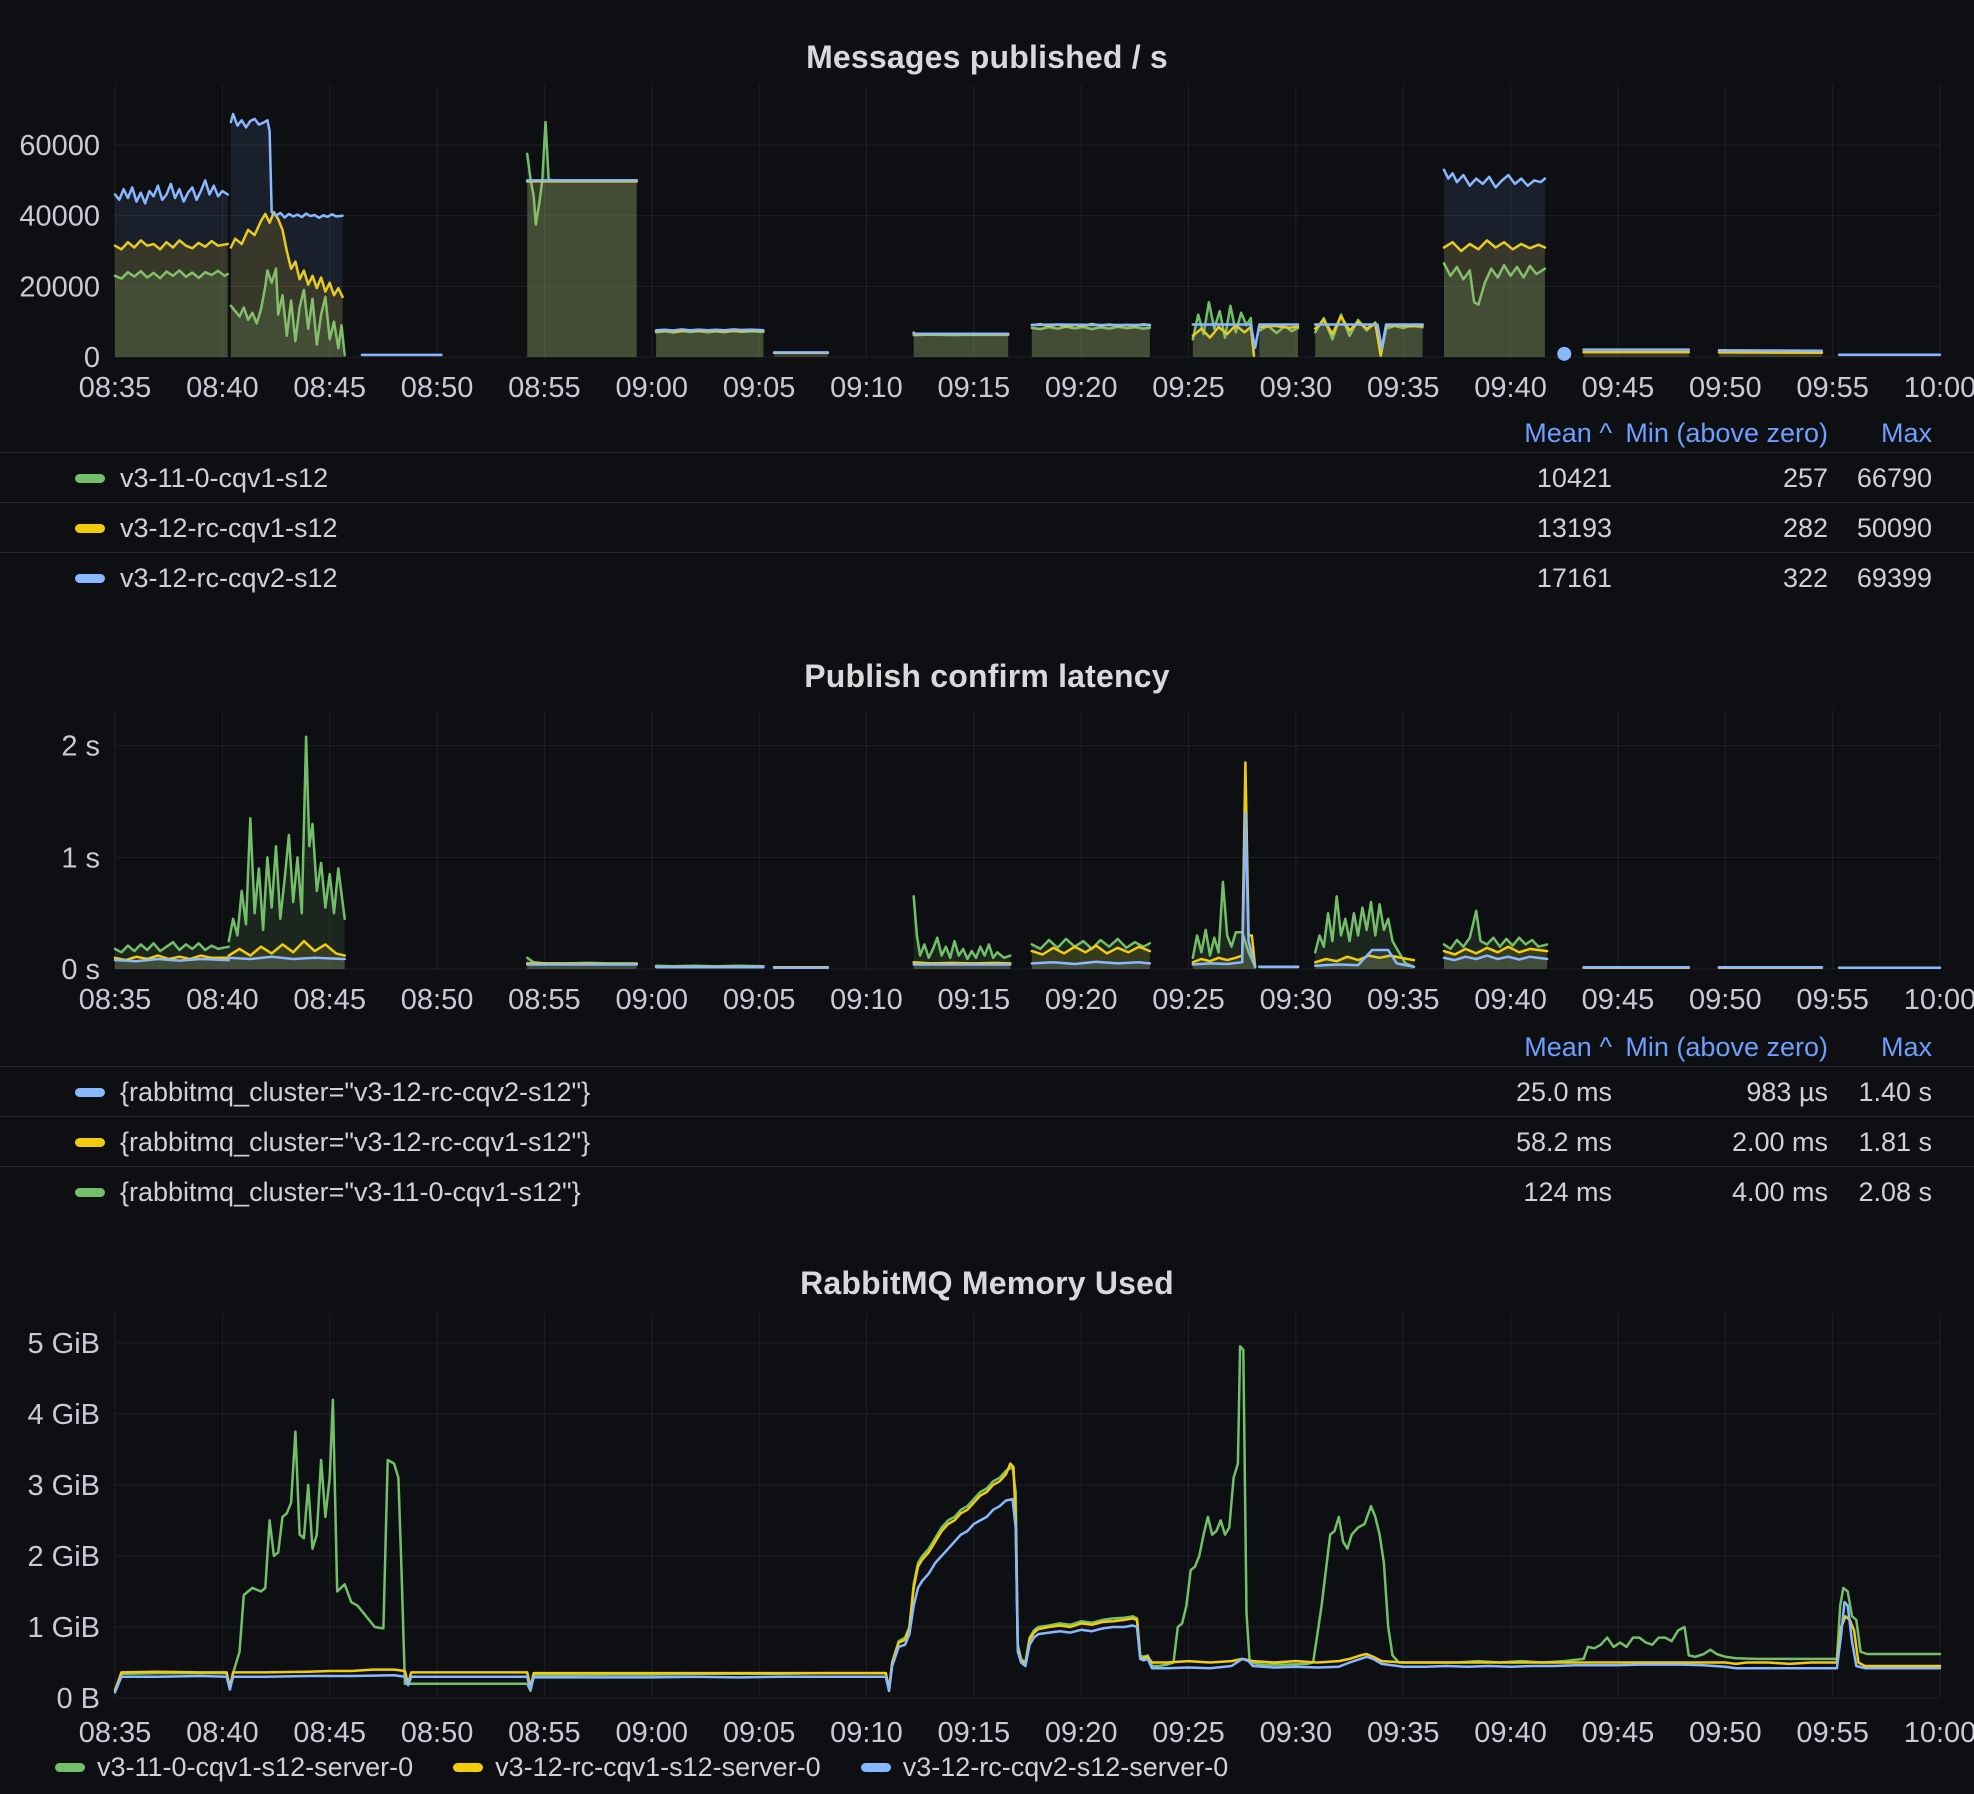 The height and width of the screenshot is (1794, 1974). Describe the element at coordinates (224, 478) in the screenshot. I see `series-name: v3-11-0-cqv1-s12` at that location.